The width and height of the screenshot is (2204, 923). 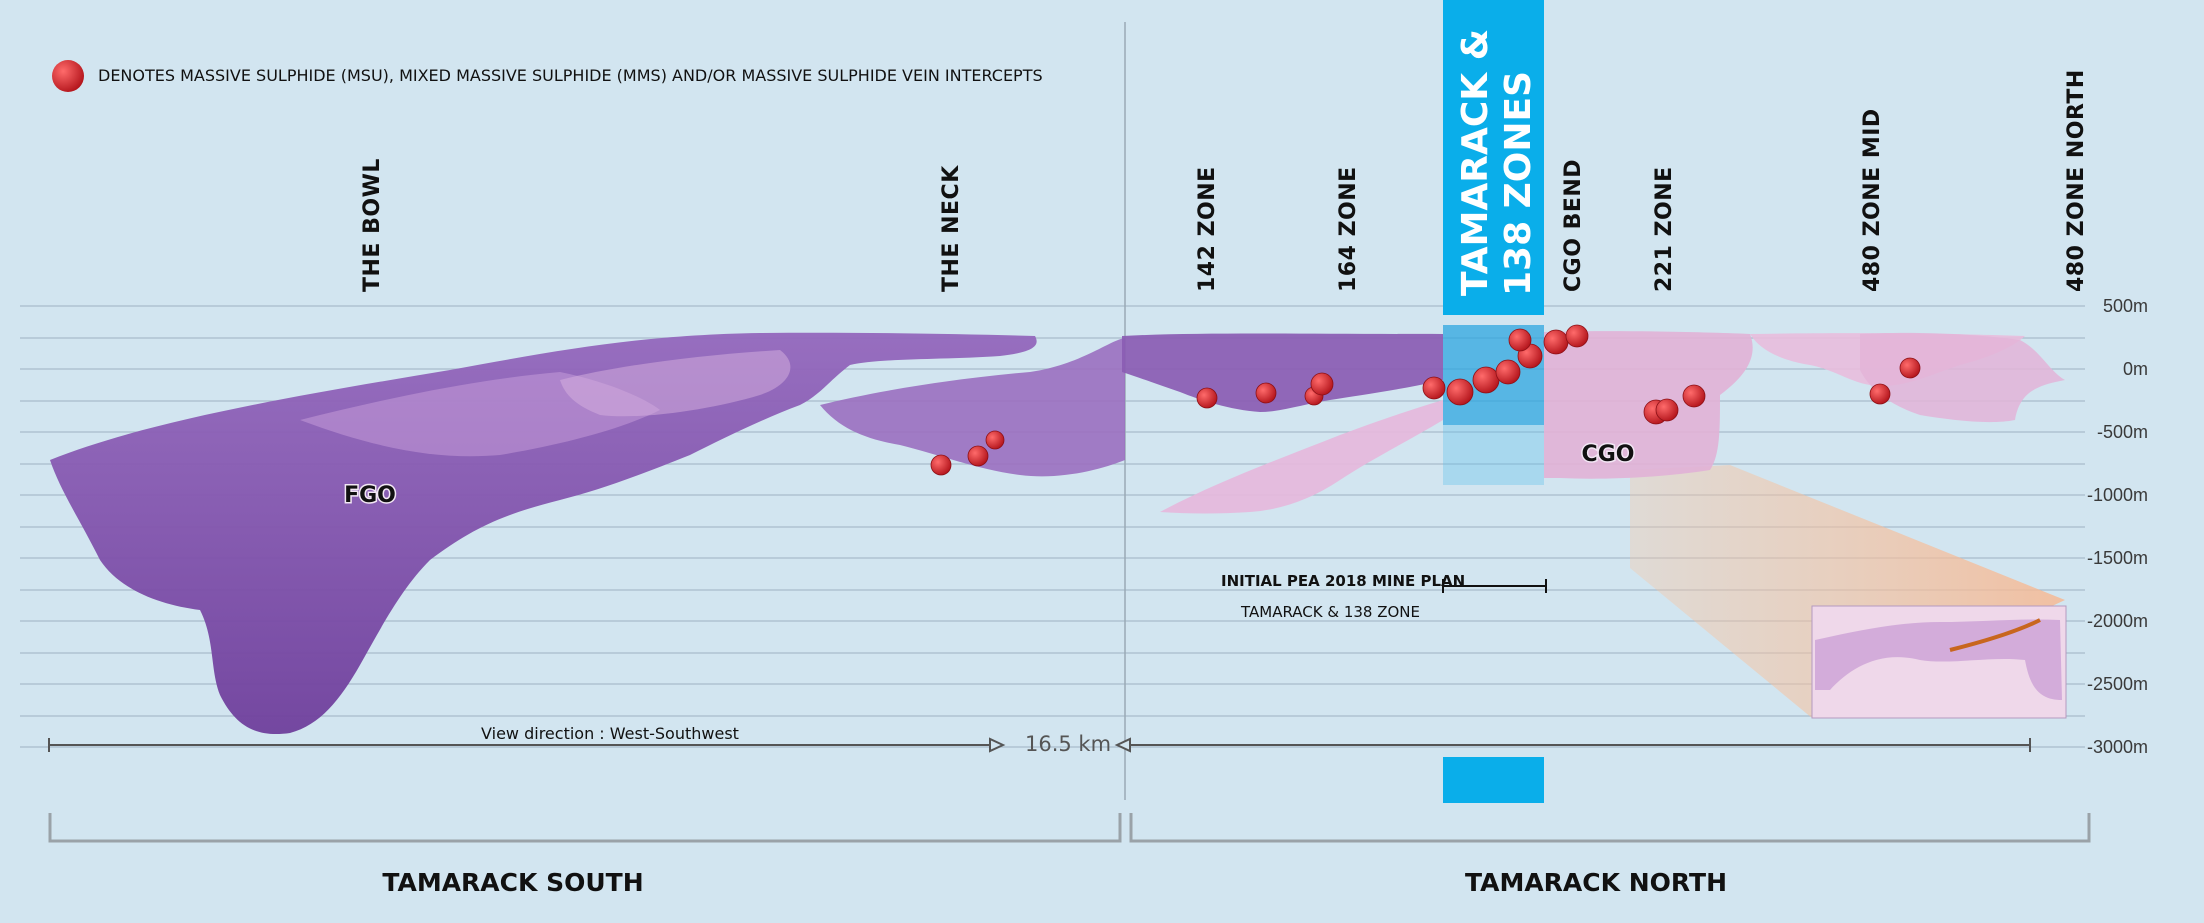 What do you see at coordinates (1494, 586) in the screenshot?
I see `mine-plan-extent-bar` at bounding box center [1494, 586].